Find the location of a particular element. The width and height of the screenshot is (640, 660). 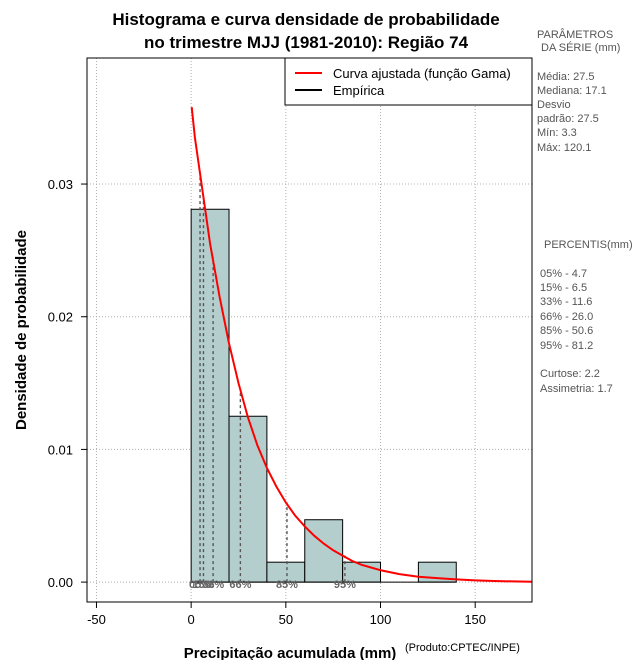

legend: Curva ajustada (função Gama) Empírica is located at coordinates (408, 81).